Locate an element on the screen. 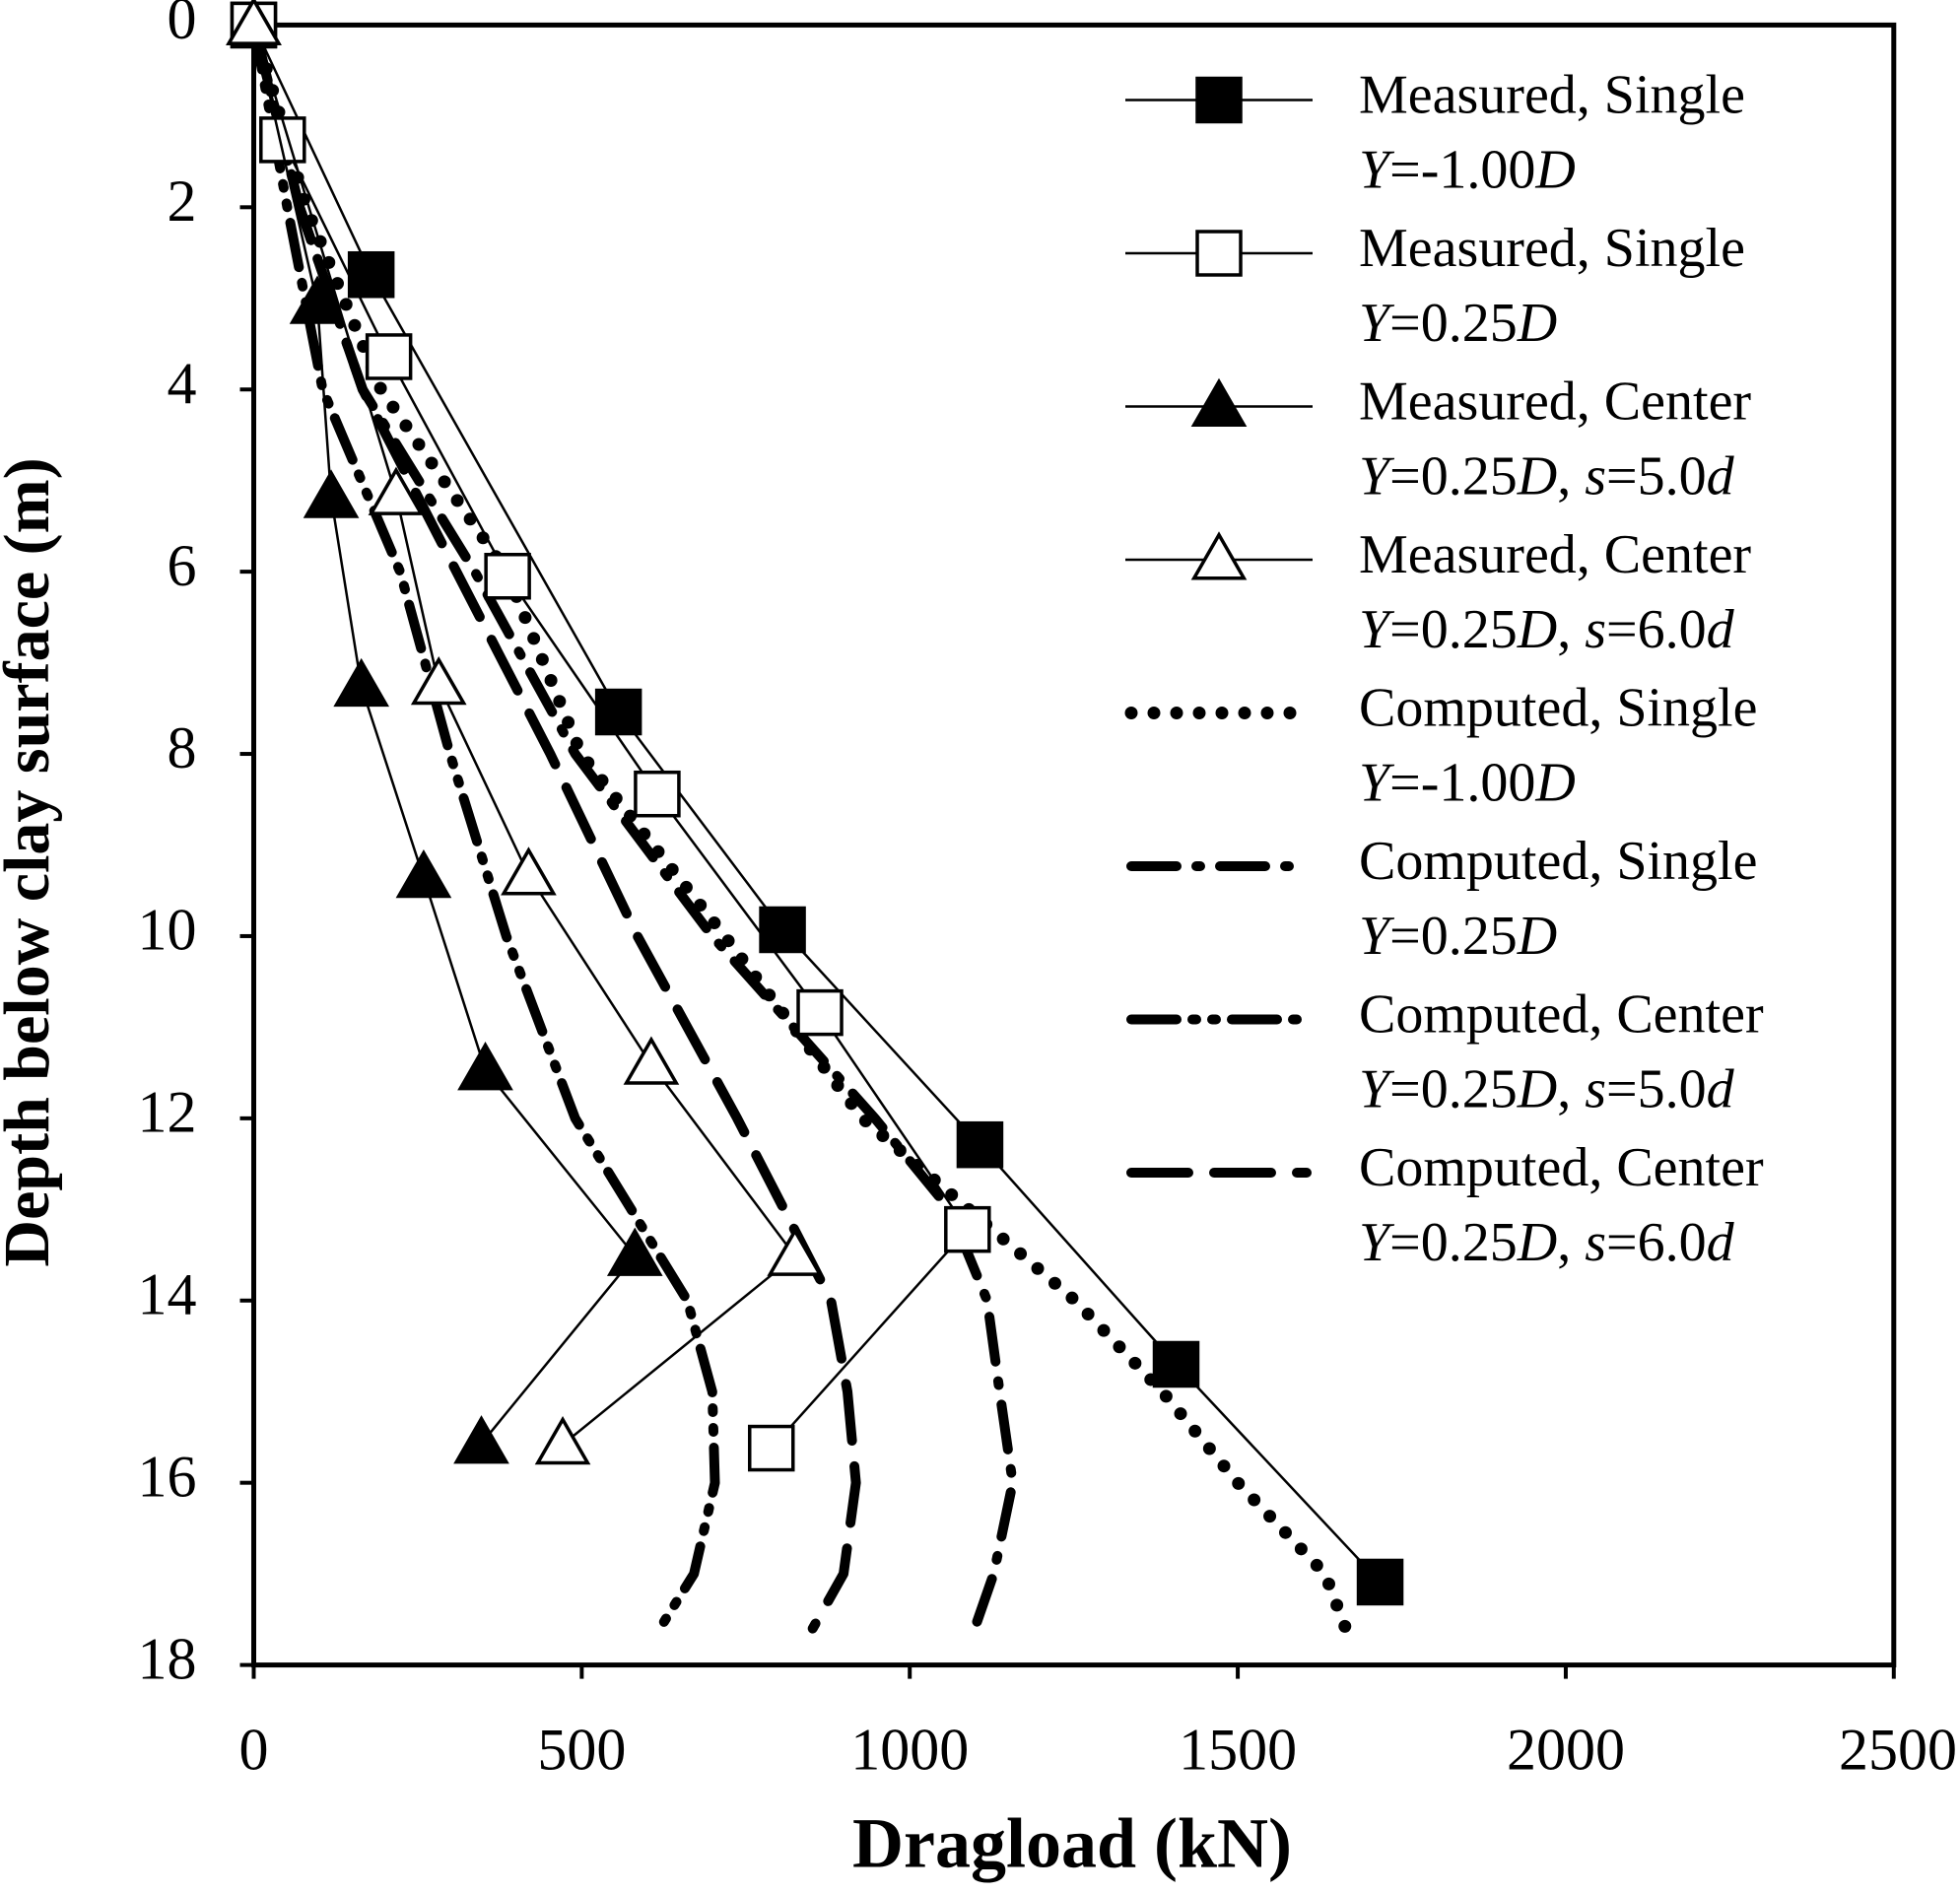 Image resolution: width=1960 pixels, height=1894 pixels. y-tick-label: 14 is located at coordinates (167, 1294).